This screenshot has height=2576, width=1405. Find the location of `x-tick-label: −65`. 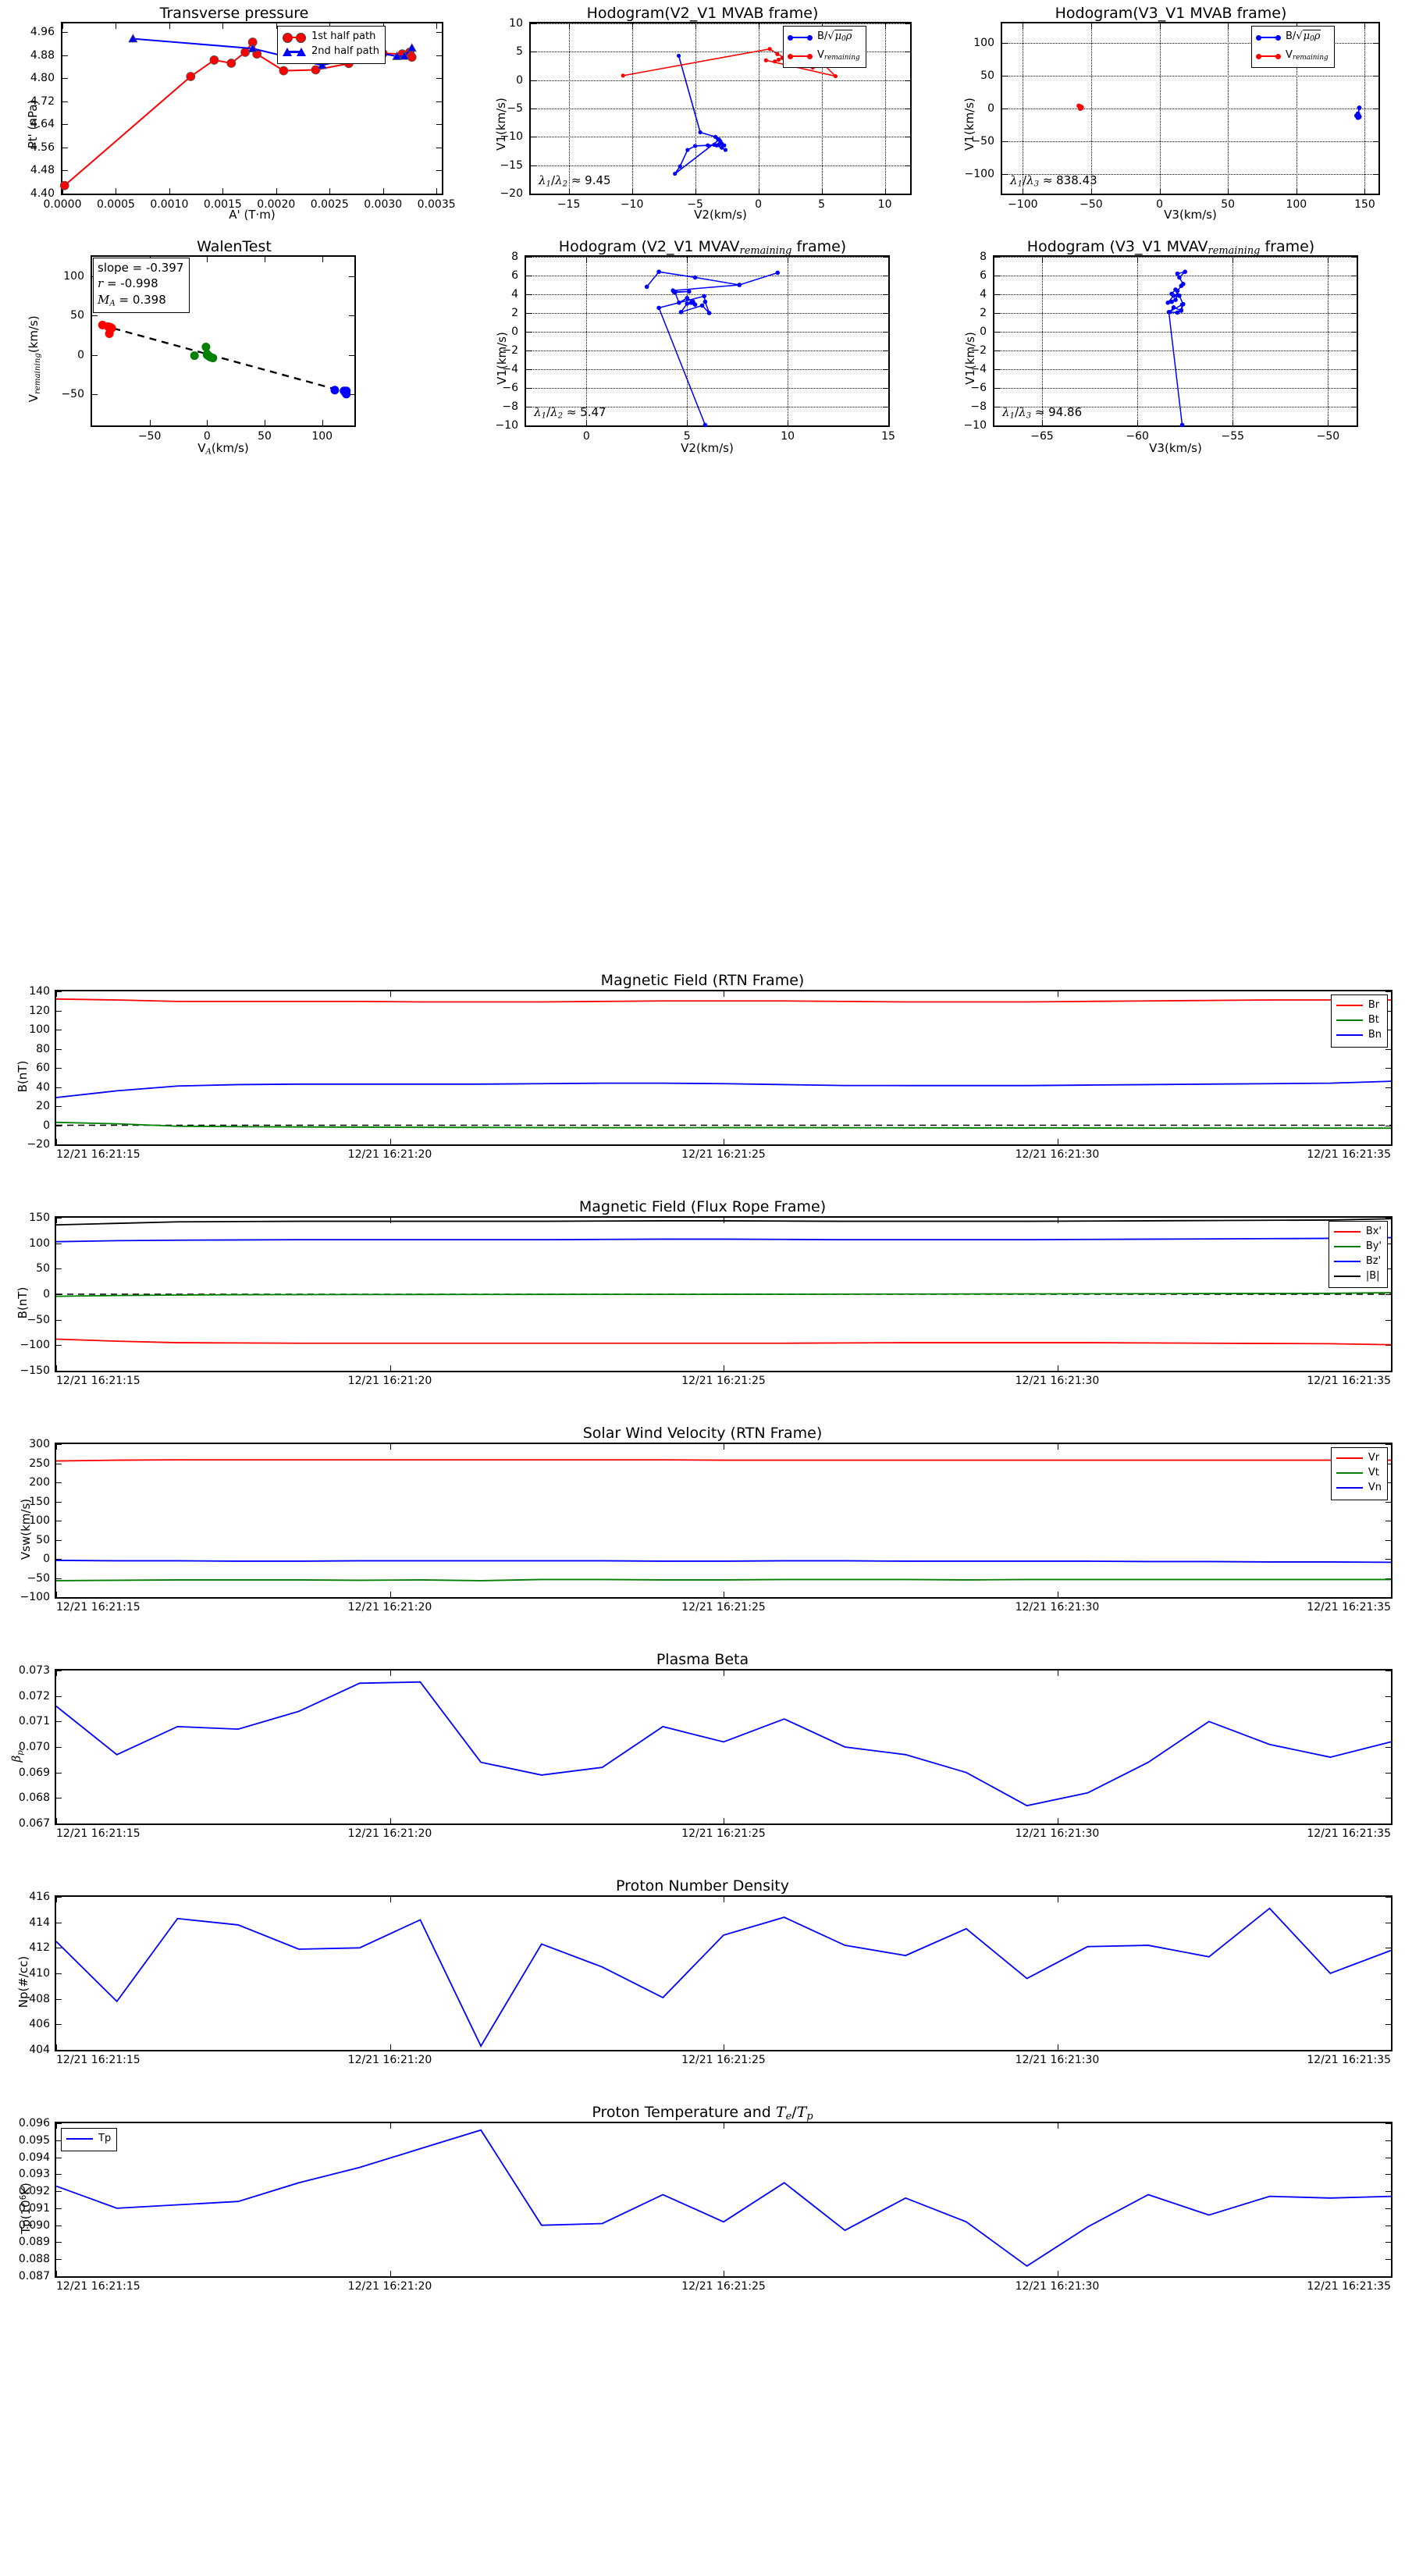

x-tick-label: −65 is located at coordinates (1042, 436).